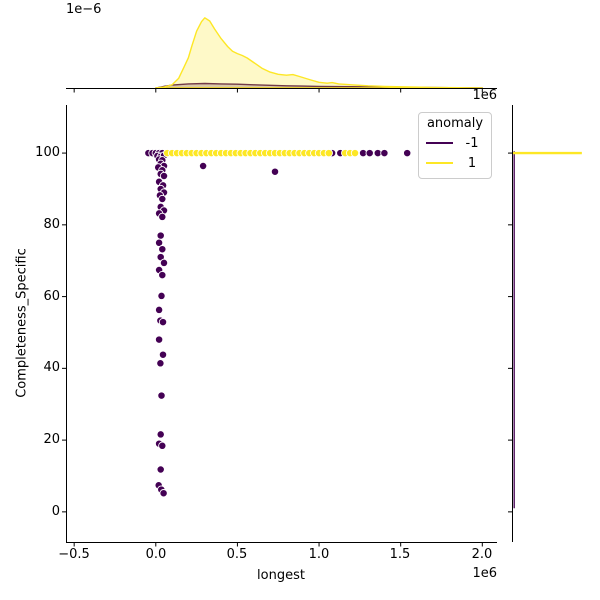 This screenshot has width=600, height=600. I want to click on x-tick-label-m05: −0.5, so click(74, 554).